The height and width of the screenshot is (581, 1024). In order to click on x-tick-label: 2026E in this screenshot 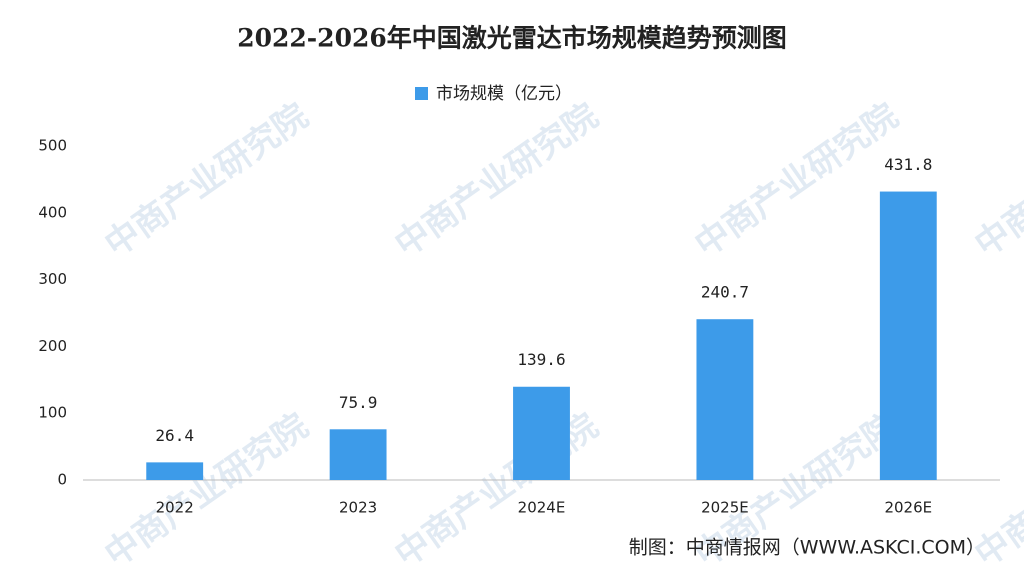, I will do `click(908, 508)`.